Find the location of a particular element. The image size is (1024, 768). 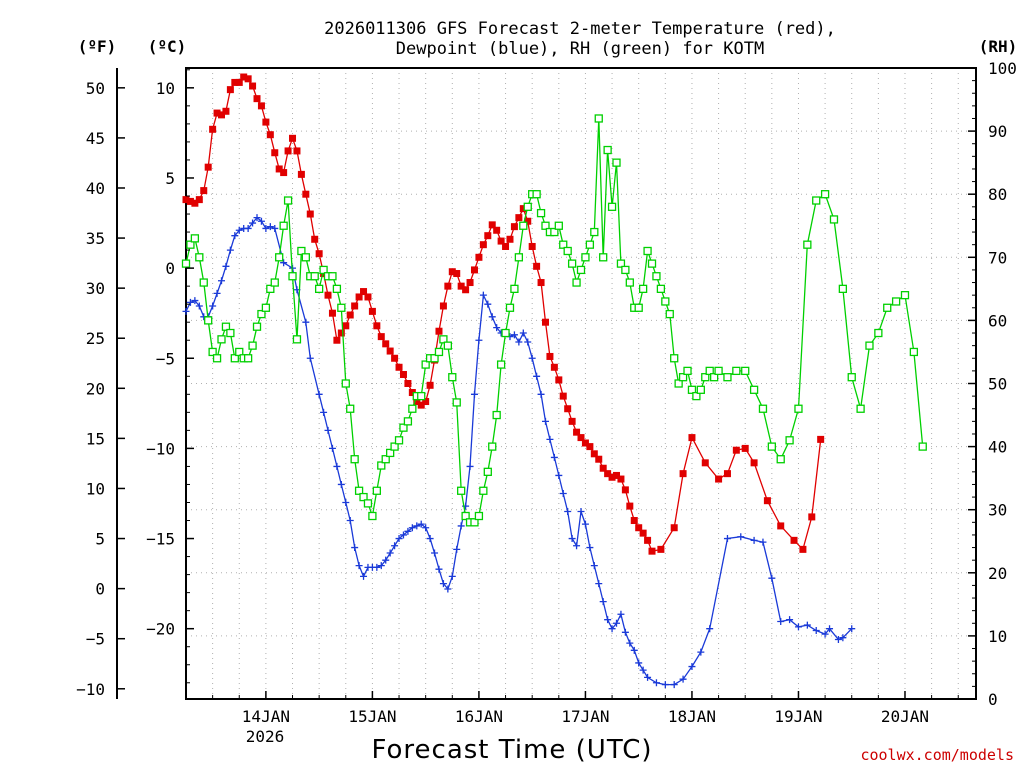

fahrenheit-tick-label: 50 is located at coordinates (95, 88).